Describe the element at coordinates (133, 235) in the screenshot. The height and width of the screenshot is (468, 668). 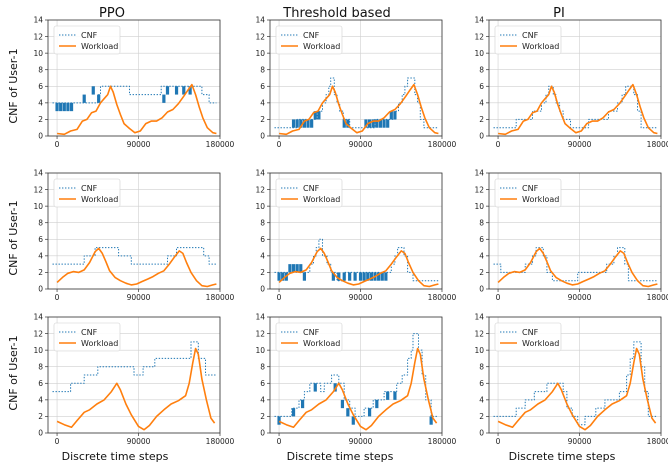
I see `panel-r1-c0: 0 2 4 6 8 10 12 14 0 90000 180000 CNF Workload` at that location.